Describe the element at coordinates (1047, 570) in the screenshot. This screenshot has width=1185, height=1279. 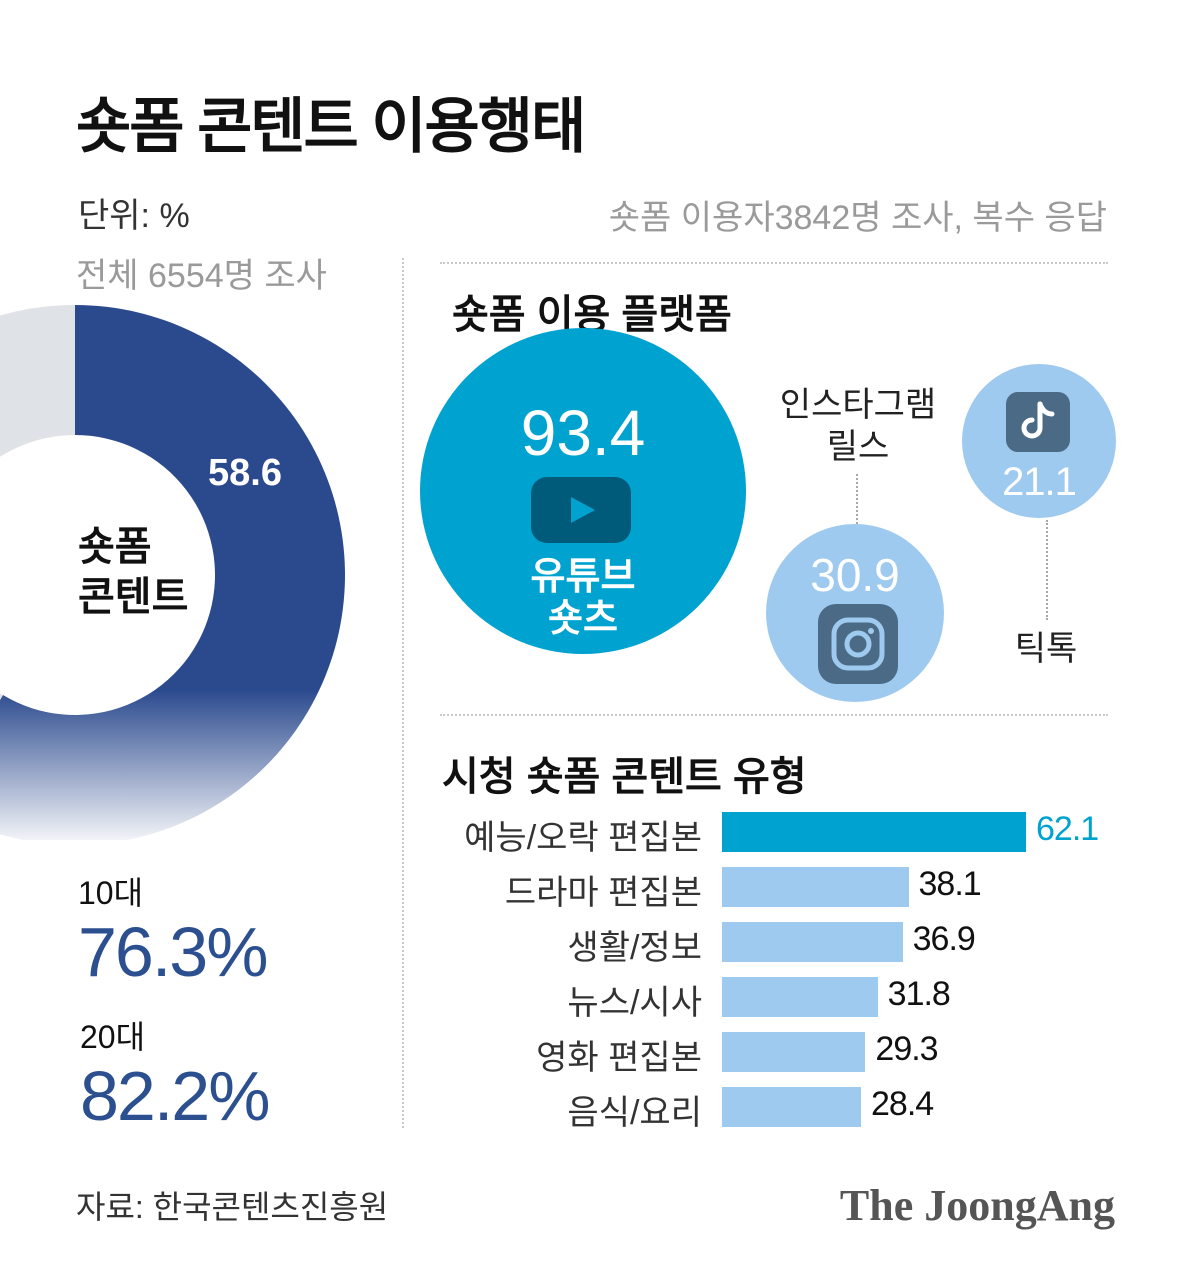
I see `tiktok-leader-line` at that location.